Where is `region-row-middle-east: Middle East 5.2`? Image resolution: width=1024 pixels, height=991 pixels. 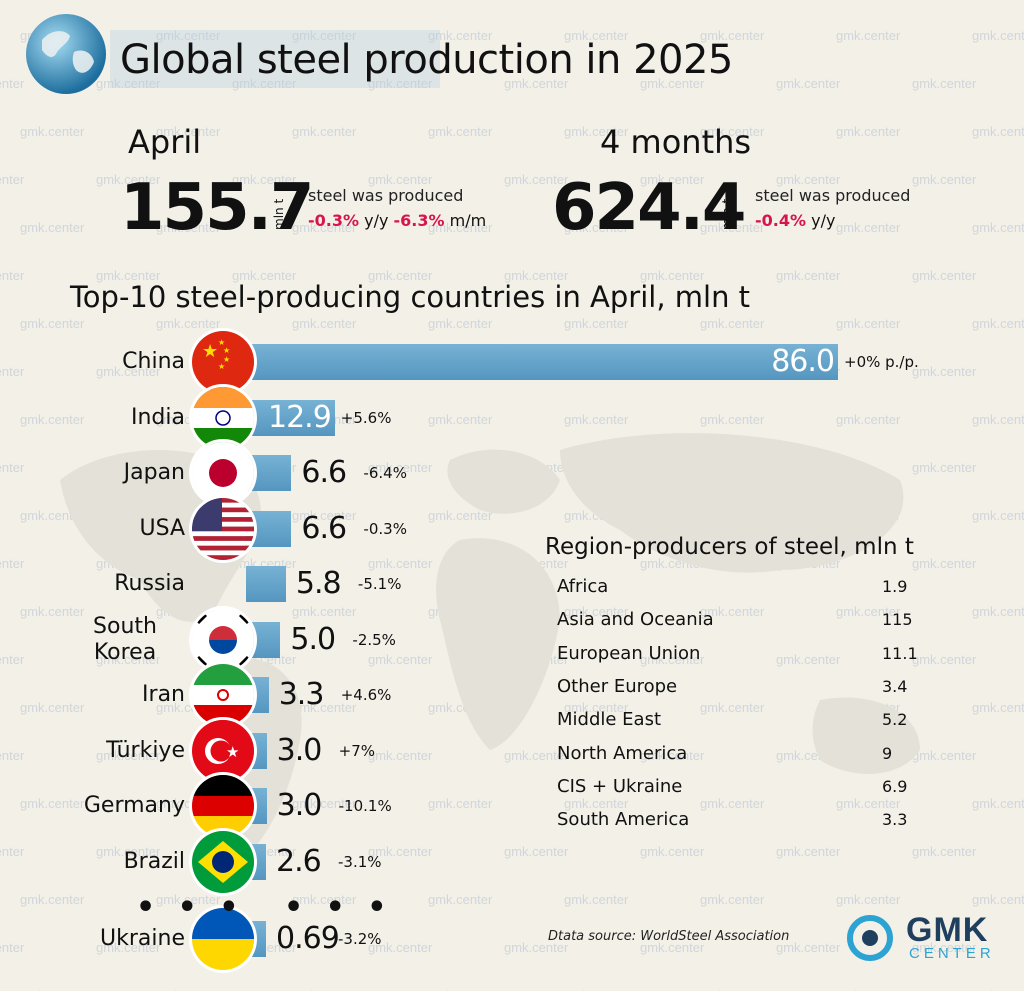
region-row-middle-east: Middle East 5.2 is located at coordinates (737, 719).